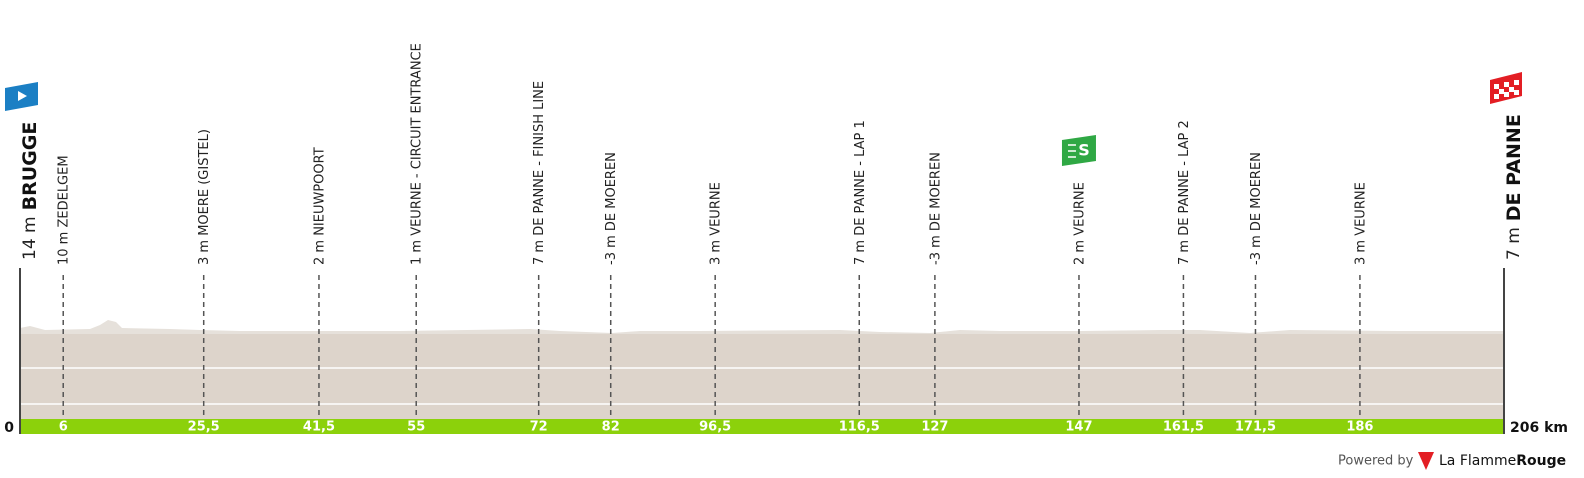 Image resolution: width=1584 pixels, height=478 pixels. Describe the element at coordinates (319, 206) in the screenshot. I see `waypoint-label: 2 m NIEUWPOORT` at that location.